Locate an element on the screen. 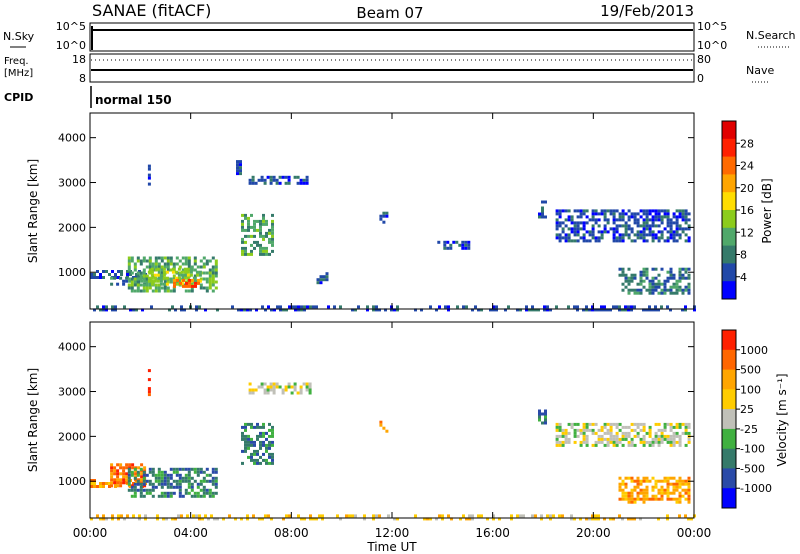 This screenshot has height=554, width=800. colorbar-segment is located at coordinates (729, 237).